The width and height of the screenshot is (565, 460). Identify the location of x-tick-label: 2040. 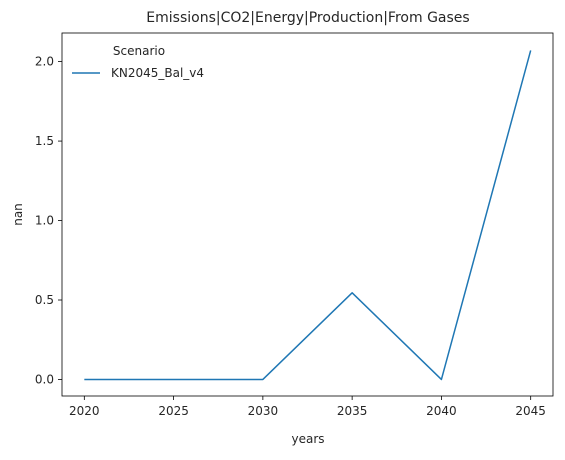
(441, 411).